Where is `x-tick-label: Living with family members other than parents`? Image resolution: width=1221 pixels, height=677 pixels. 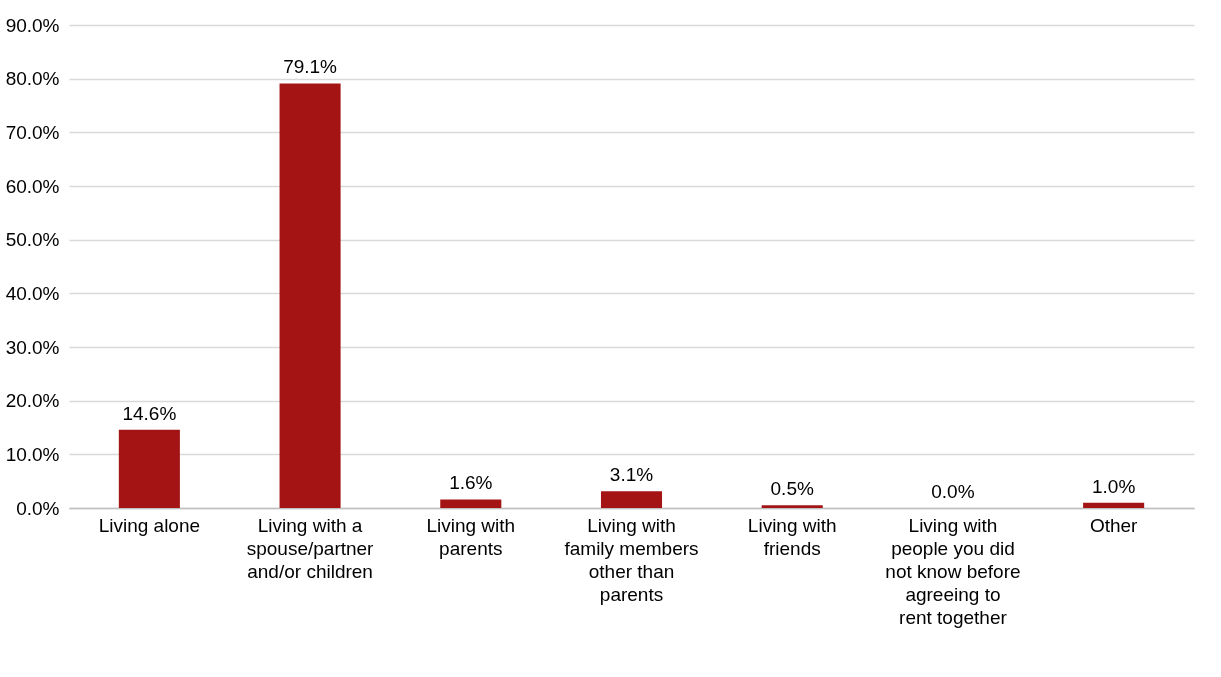 x-tick-label: Living with family members other than parents is located at coordinates (631, 559).